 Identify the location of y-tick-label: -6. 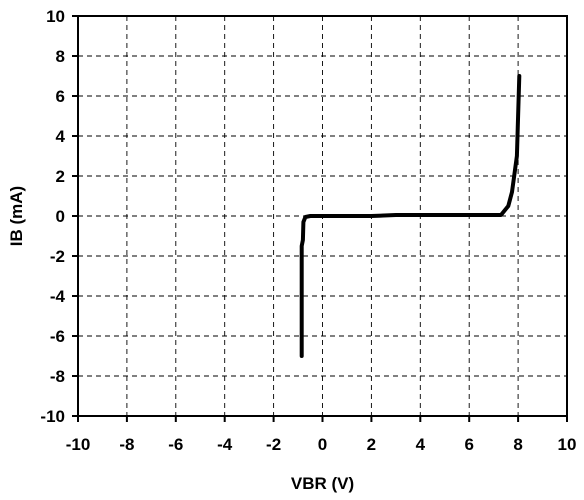
(57, 336).